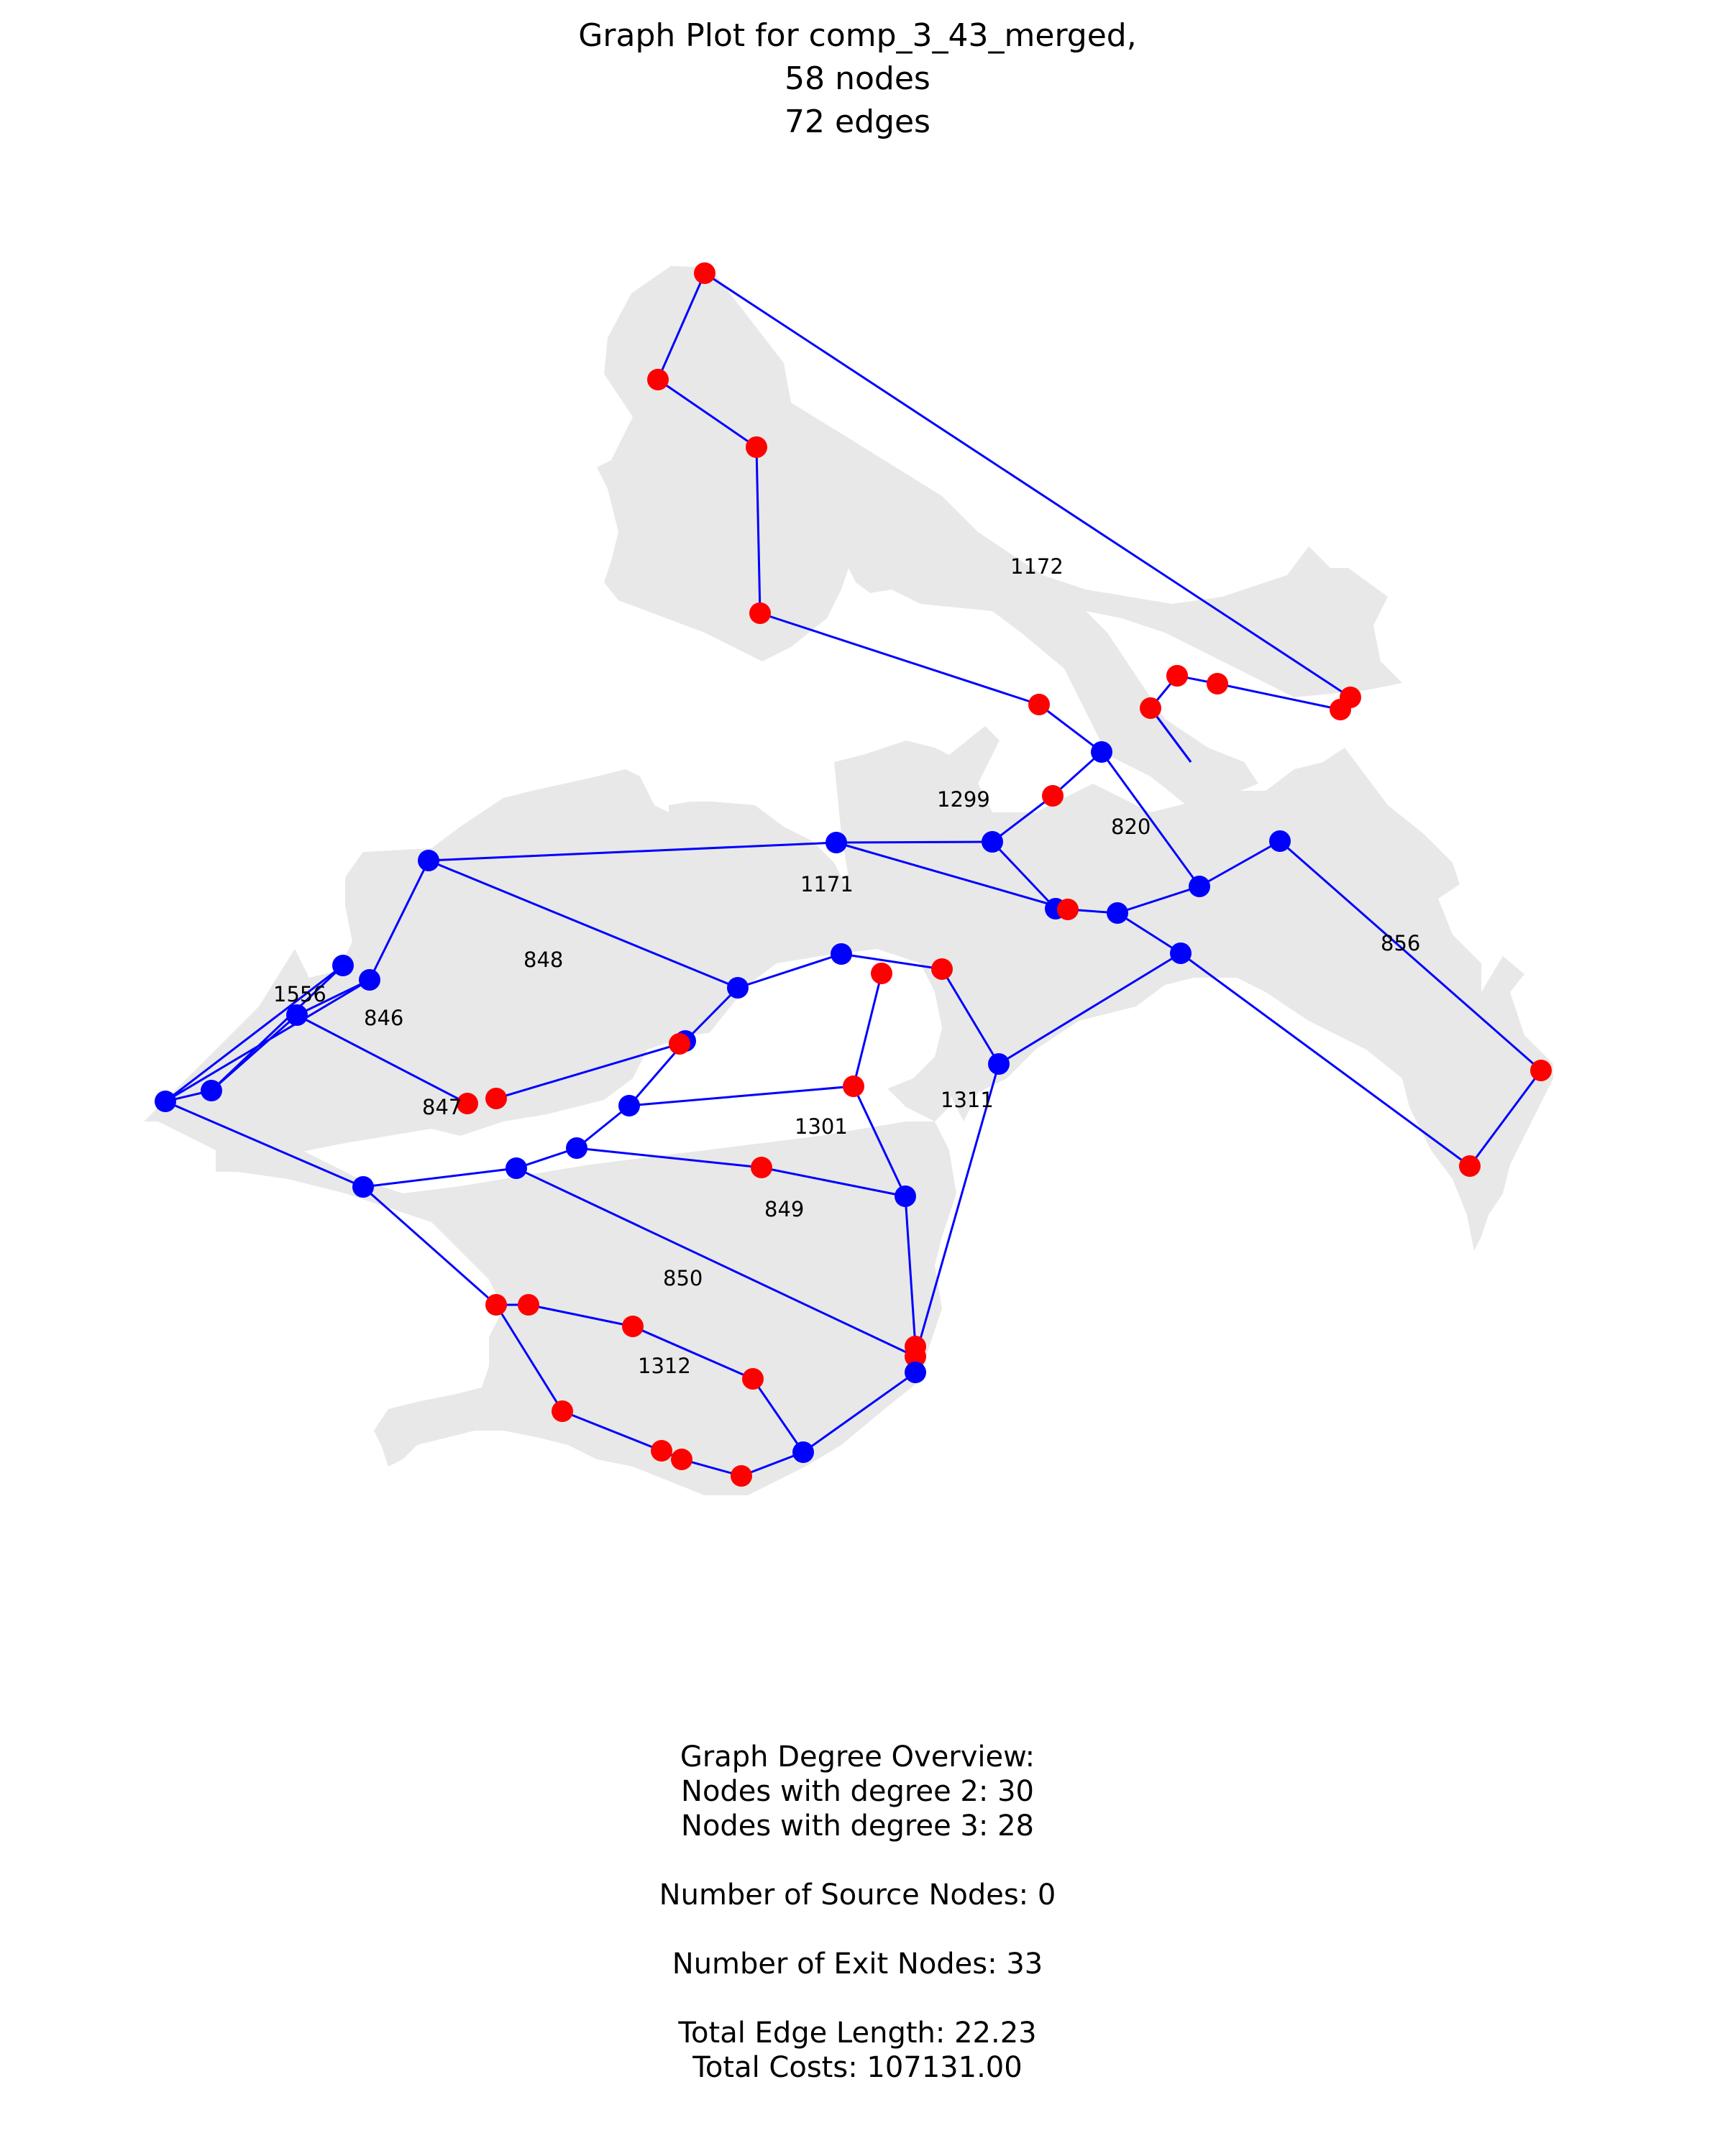 This screenshot has width=1715, height=2156. Describe the element at coordinates (821, 1126) in the screenshot. I see `region-label: 1301` at that location.